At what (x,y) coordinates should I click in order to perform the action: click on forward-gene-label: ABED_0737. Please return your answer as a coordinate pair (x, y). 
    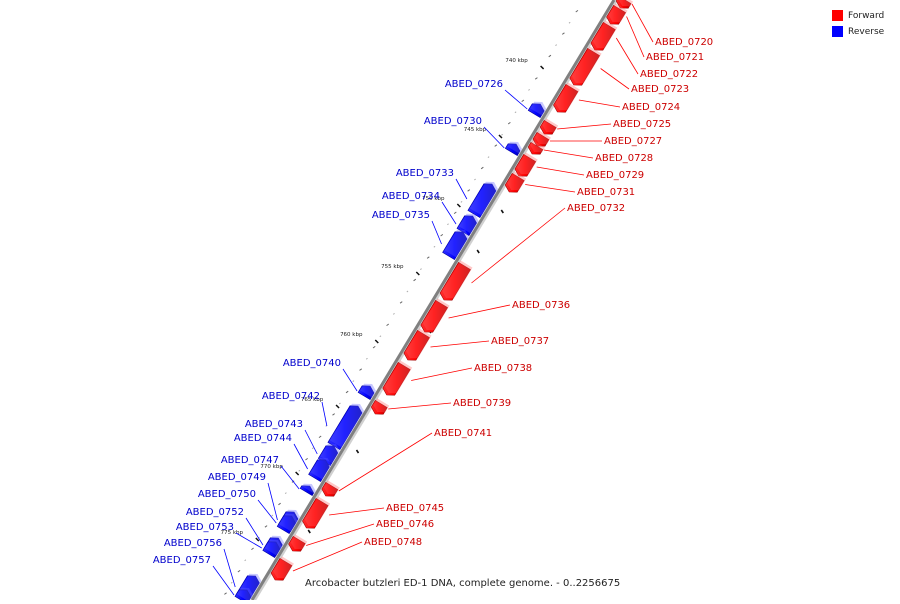
    Looking at the image, I should click on (520, 341).